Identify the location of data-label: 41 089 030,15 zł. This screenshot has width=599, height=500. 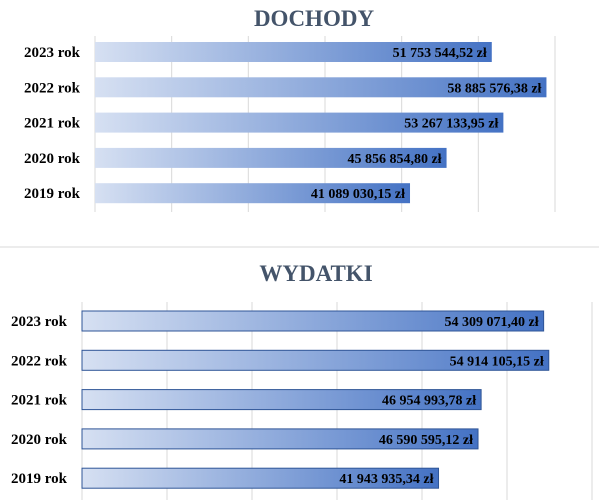
(358, 194).